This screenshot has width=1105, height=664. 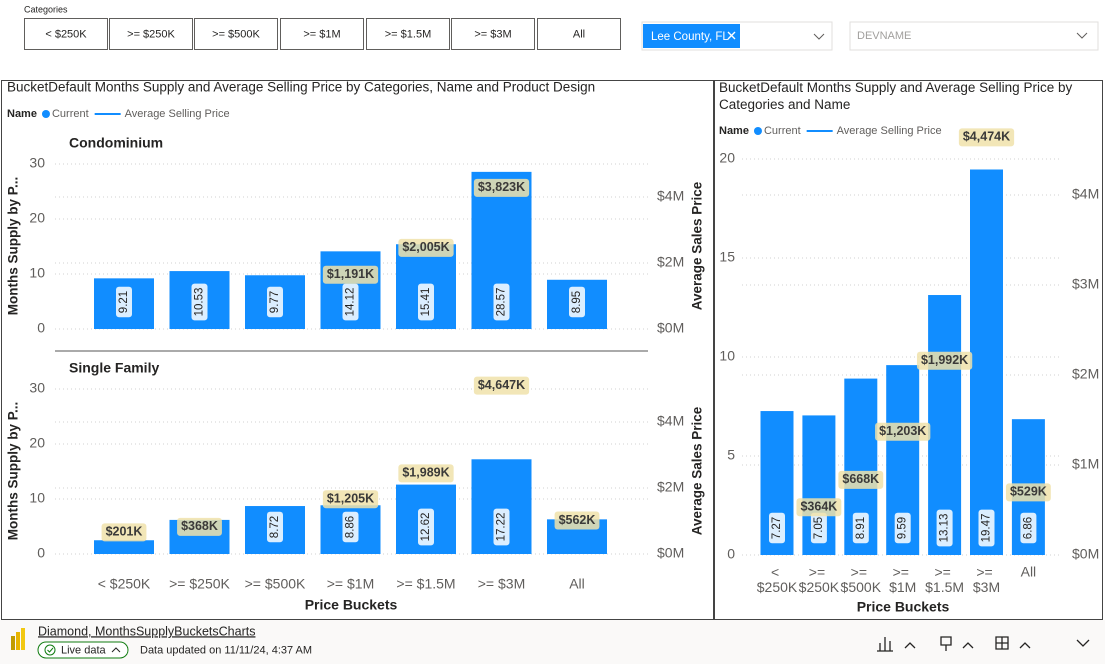 What do you see at coordinates (351, 527) in the screenshot?
I see `bar-label: 8.86` at bounding box center [351, 527].